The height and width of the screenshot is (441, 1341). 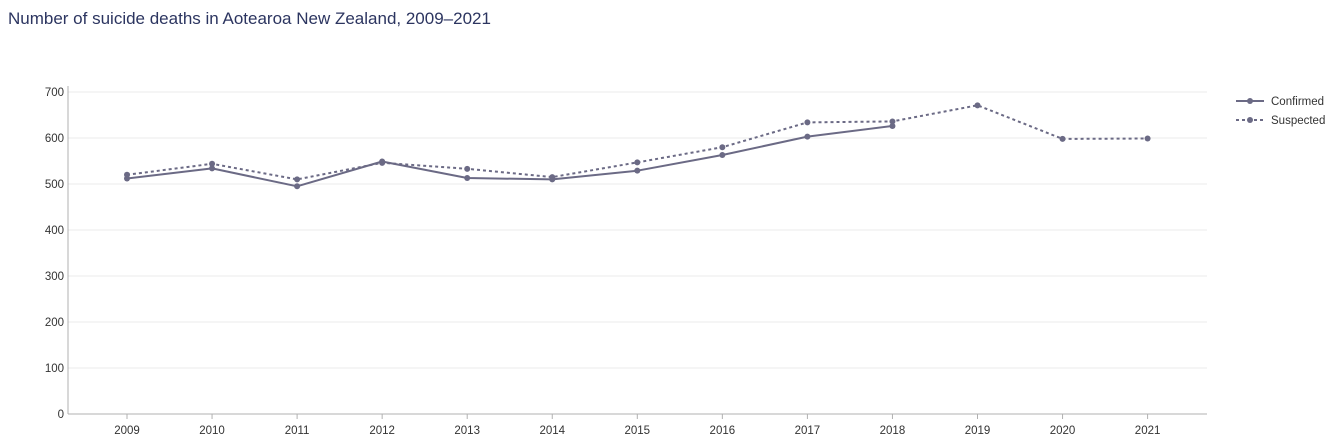 What do you see at coordinates (297, 431) in the screenshot?
I see `x-tick-label: 2011` at bounding box center [297, 431].